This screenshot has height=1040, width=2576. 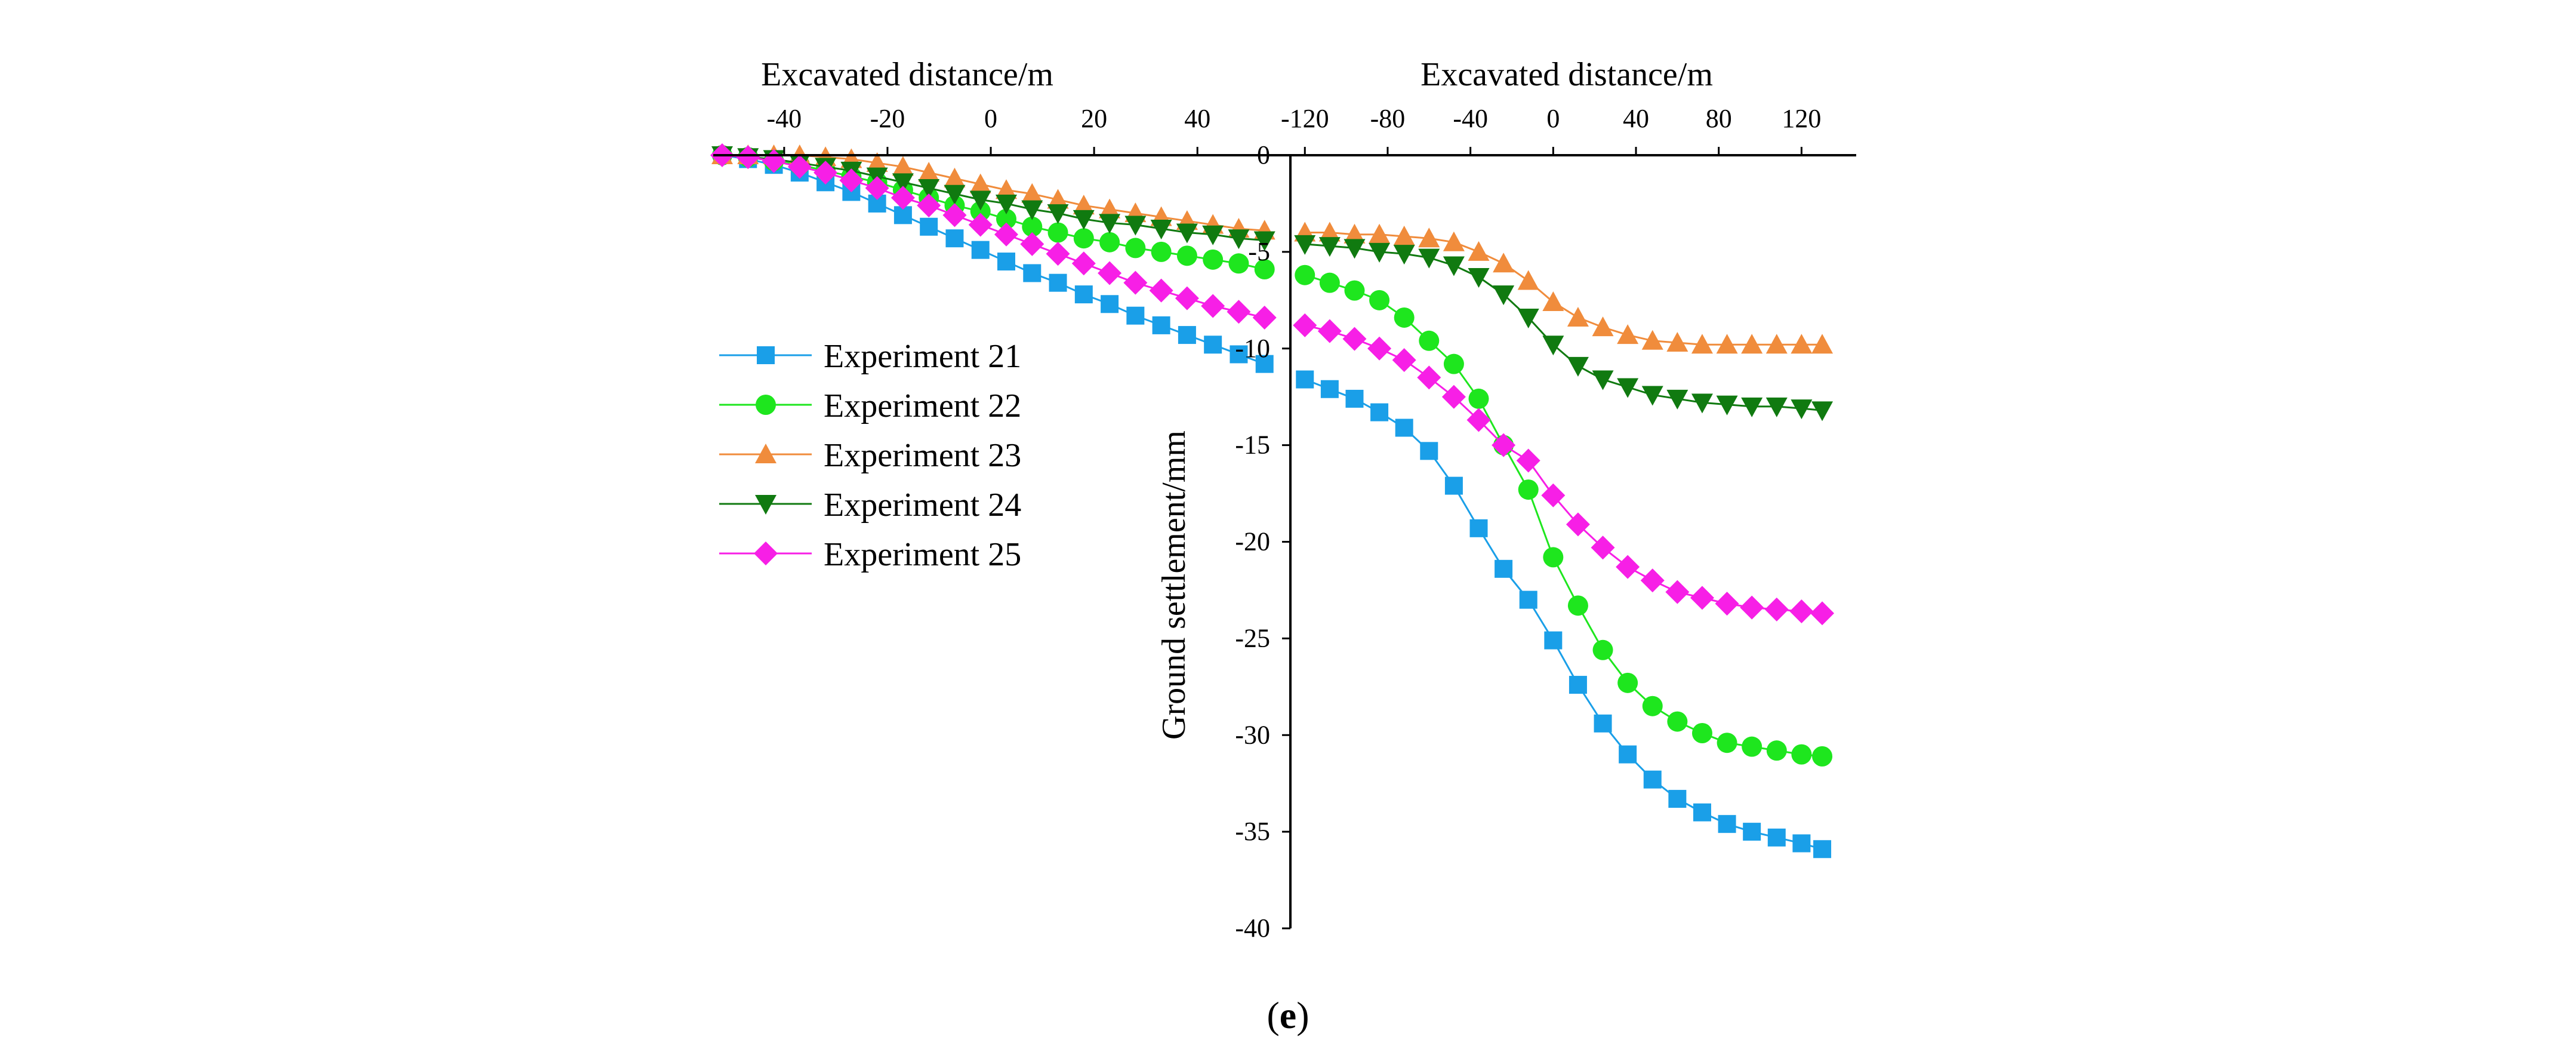 What do you see at coordinates (1305, 118) in the screenshot?
I see `x-right-tick-label: -120` at bounding box center [1305, 118].